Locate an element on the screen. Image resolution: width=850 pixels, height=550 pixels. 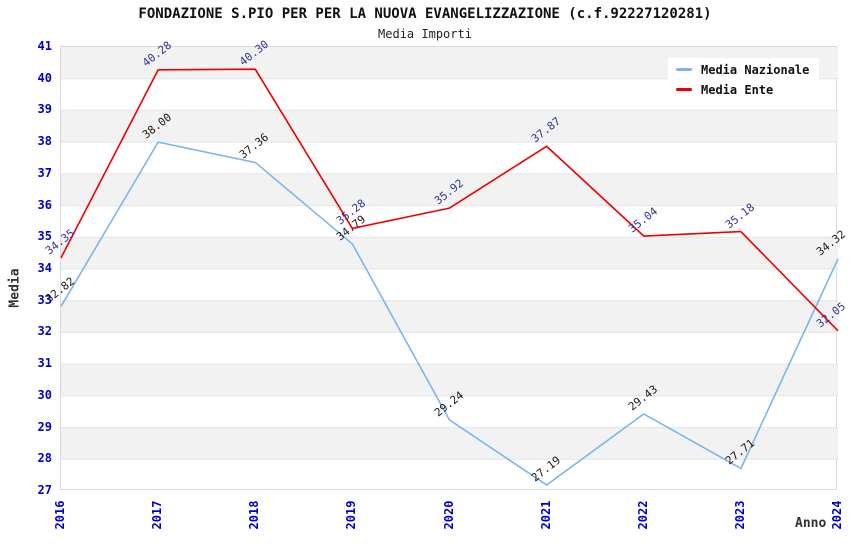
x-axis-title: Anno is located at coordinates (811, 523).